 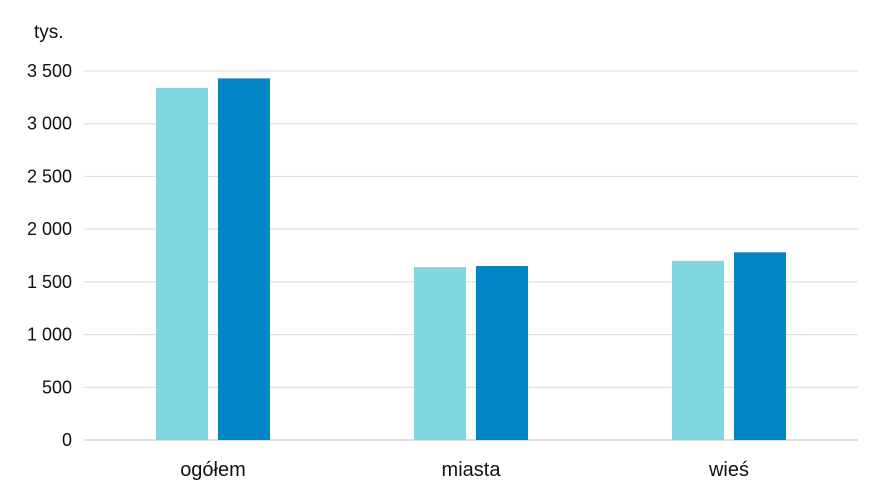 I want to click on y-tick-label: 500, so click(x=57, y=387).